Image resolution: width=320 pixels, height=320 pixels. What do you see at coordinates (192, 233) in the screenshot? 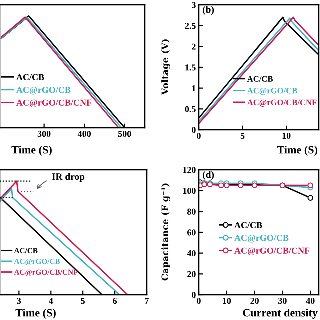
I see `y-tick-label: 60` at bounding box center [192, 233].